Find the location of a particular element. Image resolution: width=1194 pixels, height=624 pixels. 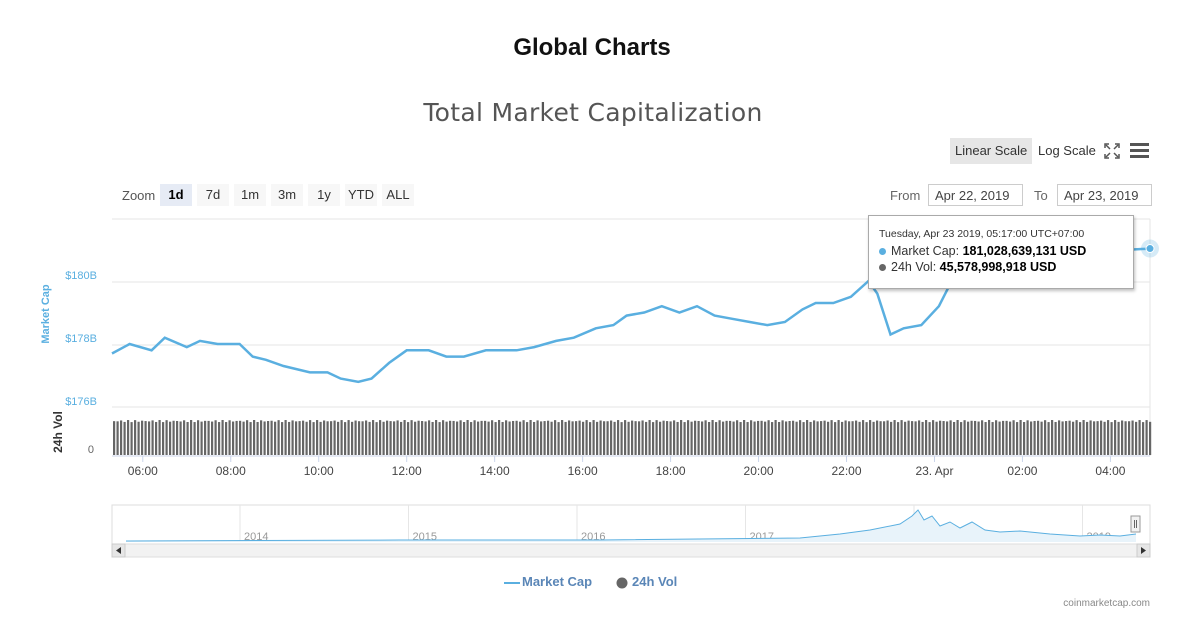

to-date-input: Apr 23, 2019 is located at coordinates (1104, 195).